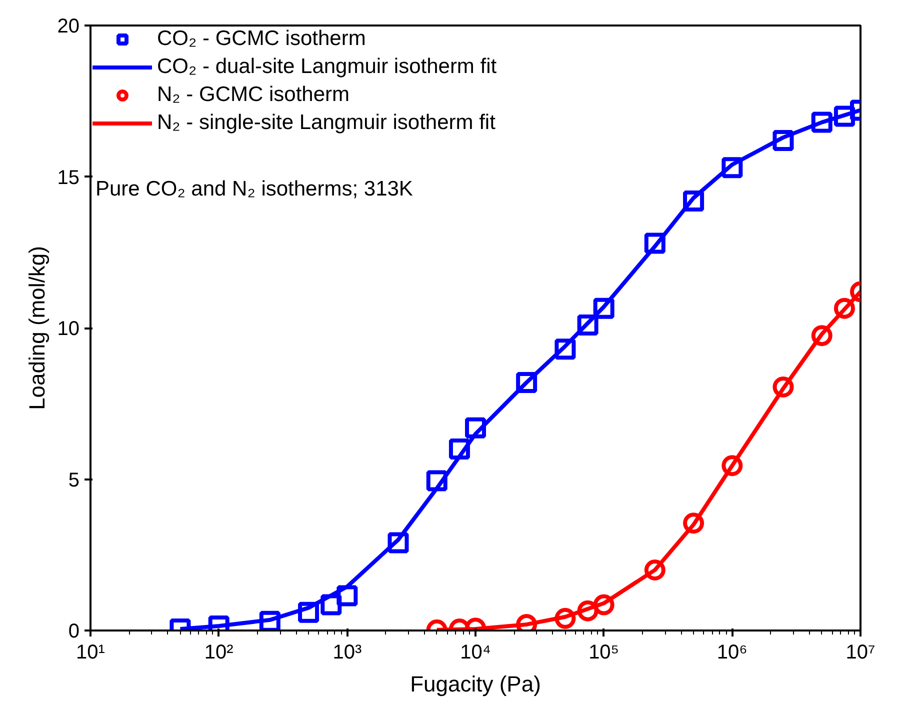 The width and height of the screenshot is (917, 721). I want to click on x-tick-label: 10¹, so click(91, 653).